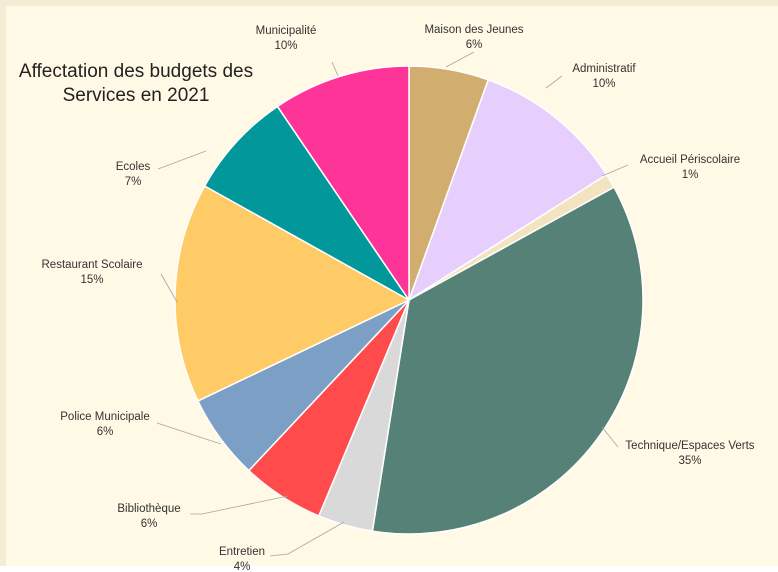 This screenshot has height=572, width=778. I want to click on slice-percent-label: 7%, so click(133, 182).